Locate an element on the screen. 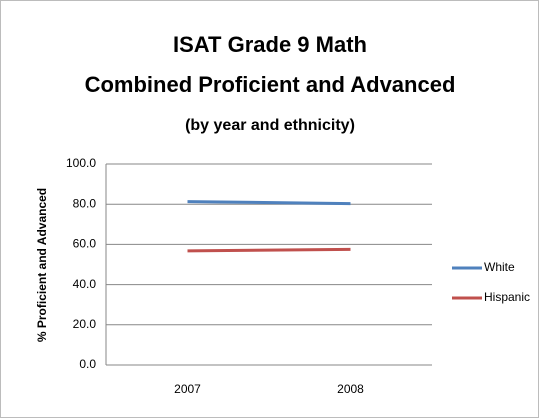 The width and height of the screenshot is (539, 418). y-tick-label: 100.0 is located at coordinates (81, 163).